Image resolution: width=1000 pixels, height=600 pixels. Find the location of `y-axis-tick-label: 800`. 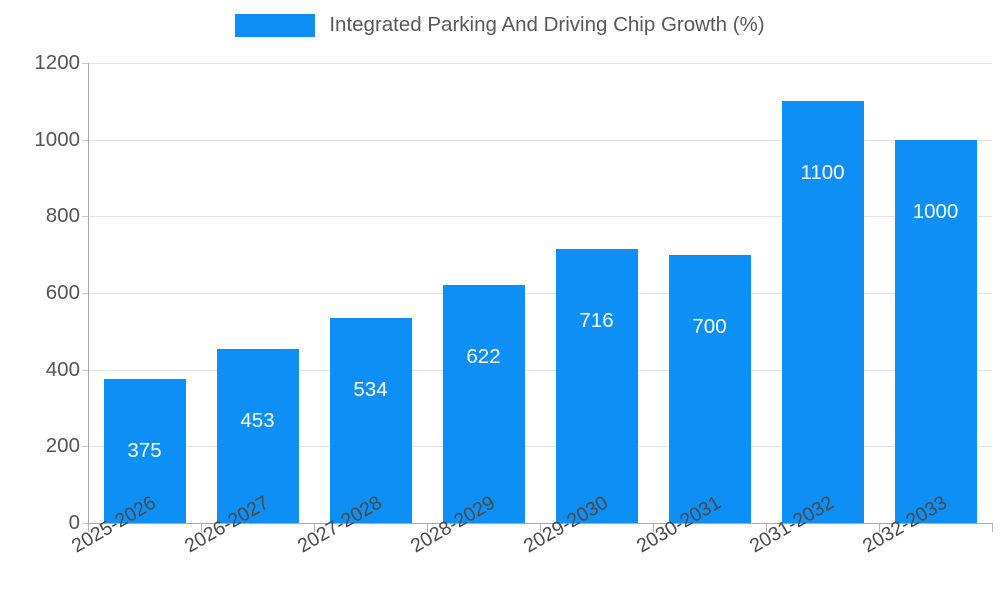

y-axis-tick-label: 800 is located at coordinates (62, 216).